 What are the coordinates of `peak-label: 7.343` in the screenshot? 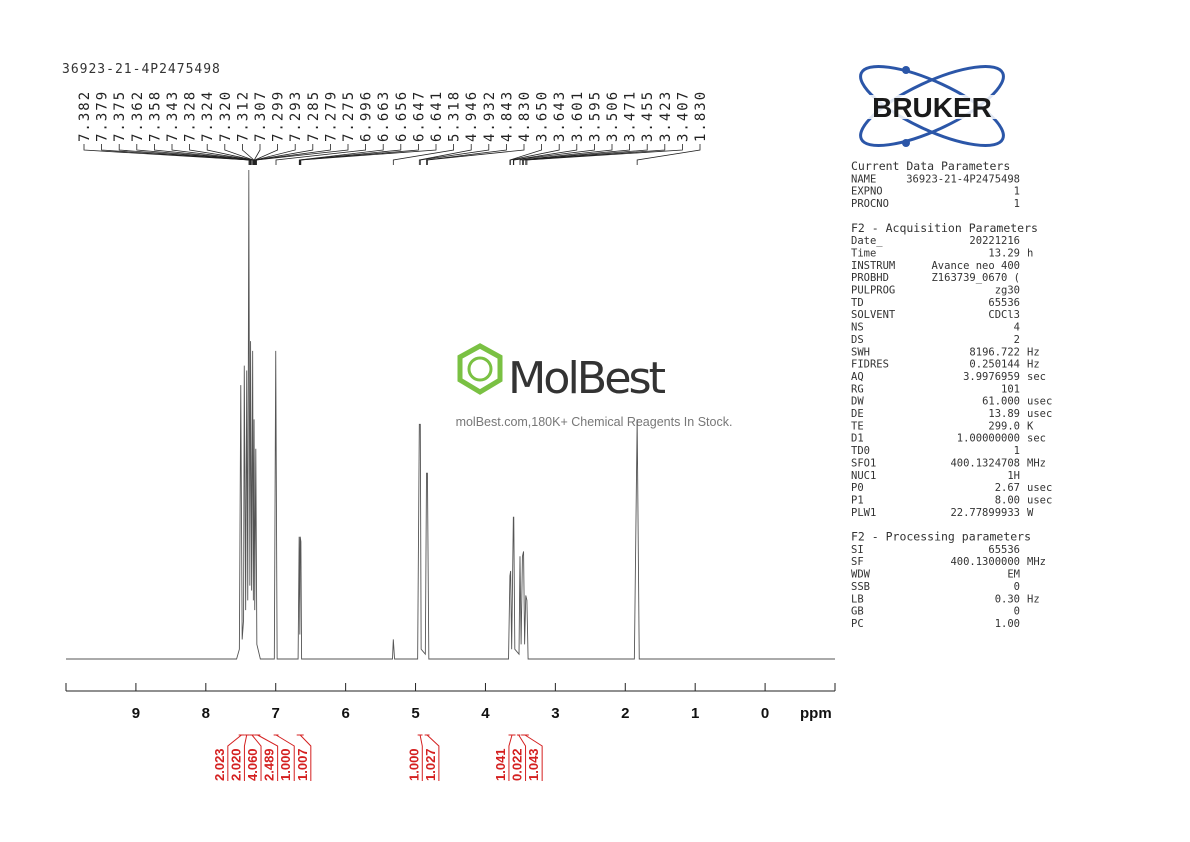 It's located at (173, 116).